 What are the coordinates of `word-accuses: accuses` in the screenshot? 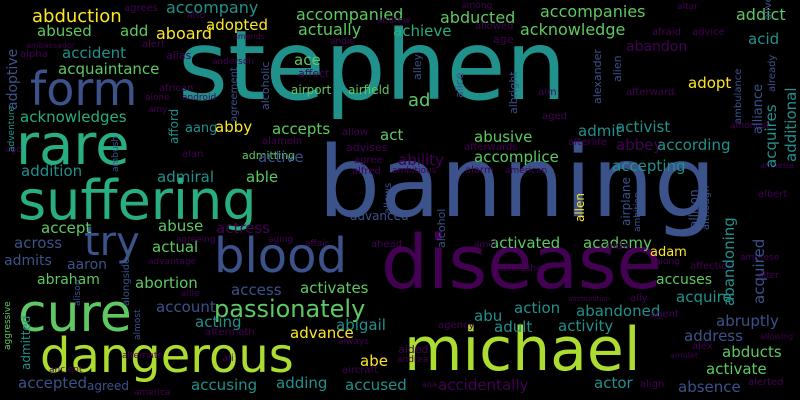 It's located at (684, 280).